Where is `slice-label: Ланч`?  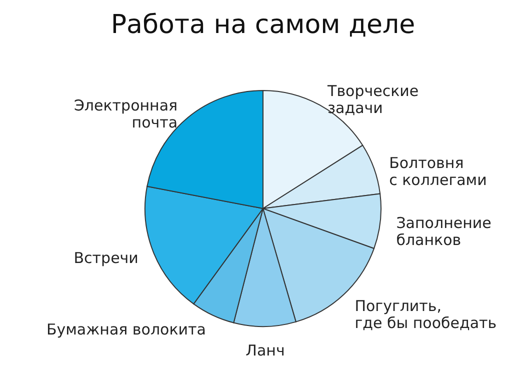
slice-label: Ланч is located at coordinates (265, 350).